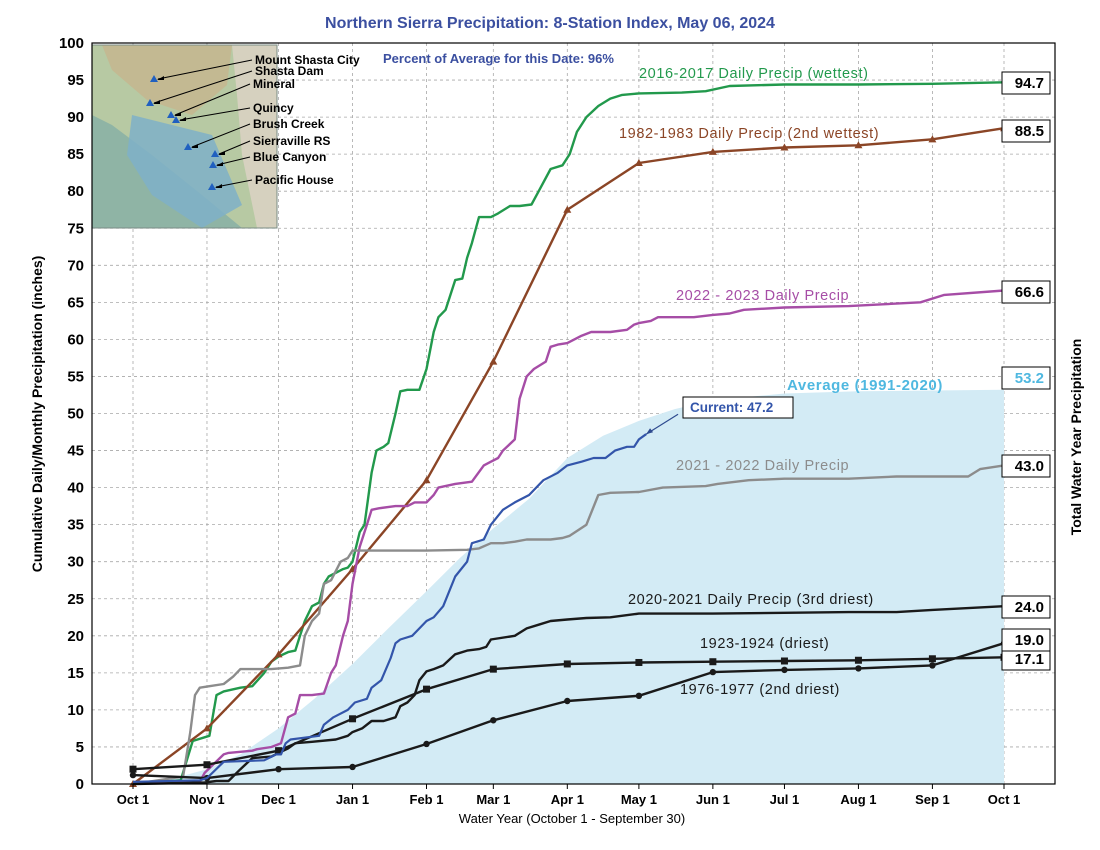 The height and width of the screenshot is (850, 1100). Describe the element at coordinates (278, 799) in the screenshot. I see `x-tick-label: Dec 1` at that location.